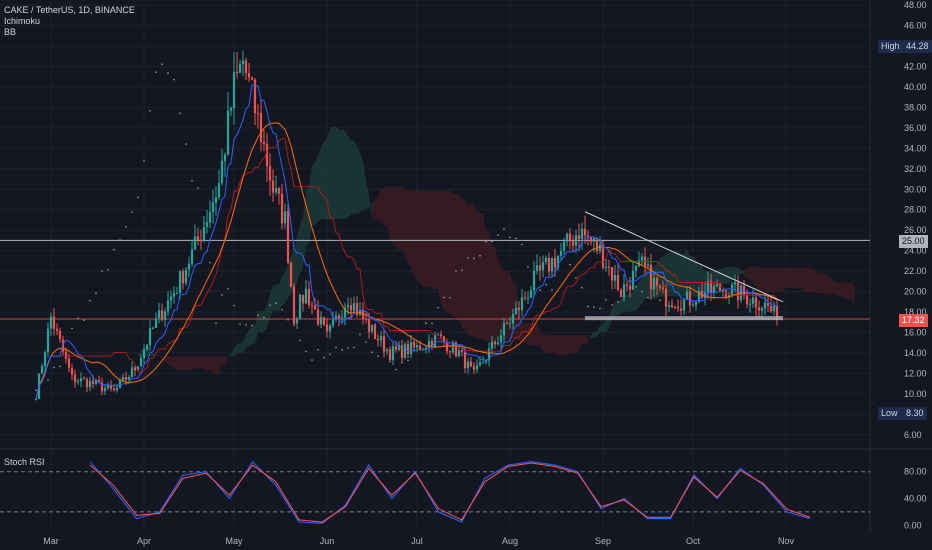 Image resolution: width=932 pixels, height=550 pixels. What do you see at coordinates (22, 21) in the screenshot?
I see `ichimoku-indicator-label: Ichimoku` at bounding box center [22, 21].